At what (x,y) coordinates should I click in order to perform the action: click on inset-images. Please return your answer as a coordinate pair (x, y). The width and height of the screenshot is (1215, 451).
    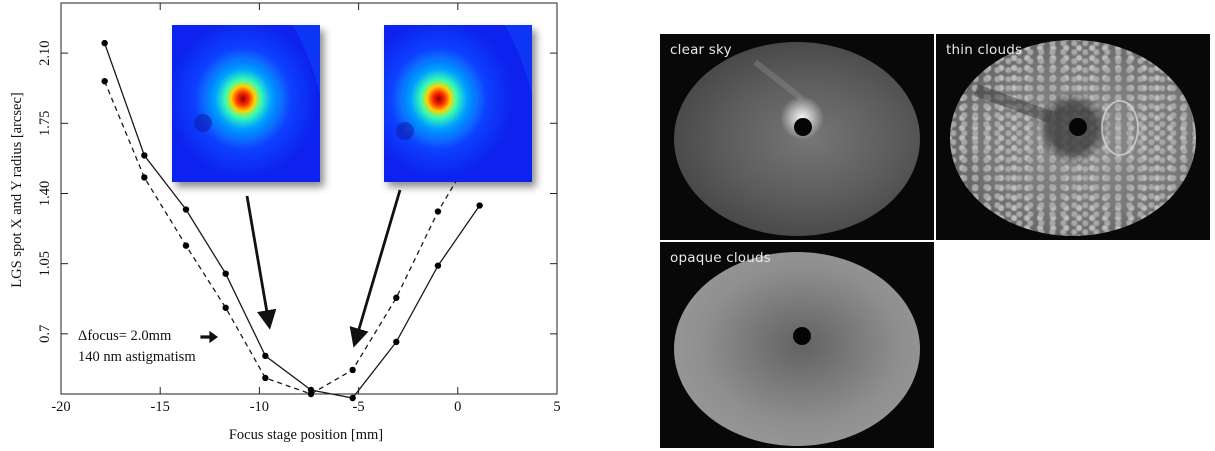
    Looking at the image, I should click on (352, 103).